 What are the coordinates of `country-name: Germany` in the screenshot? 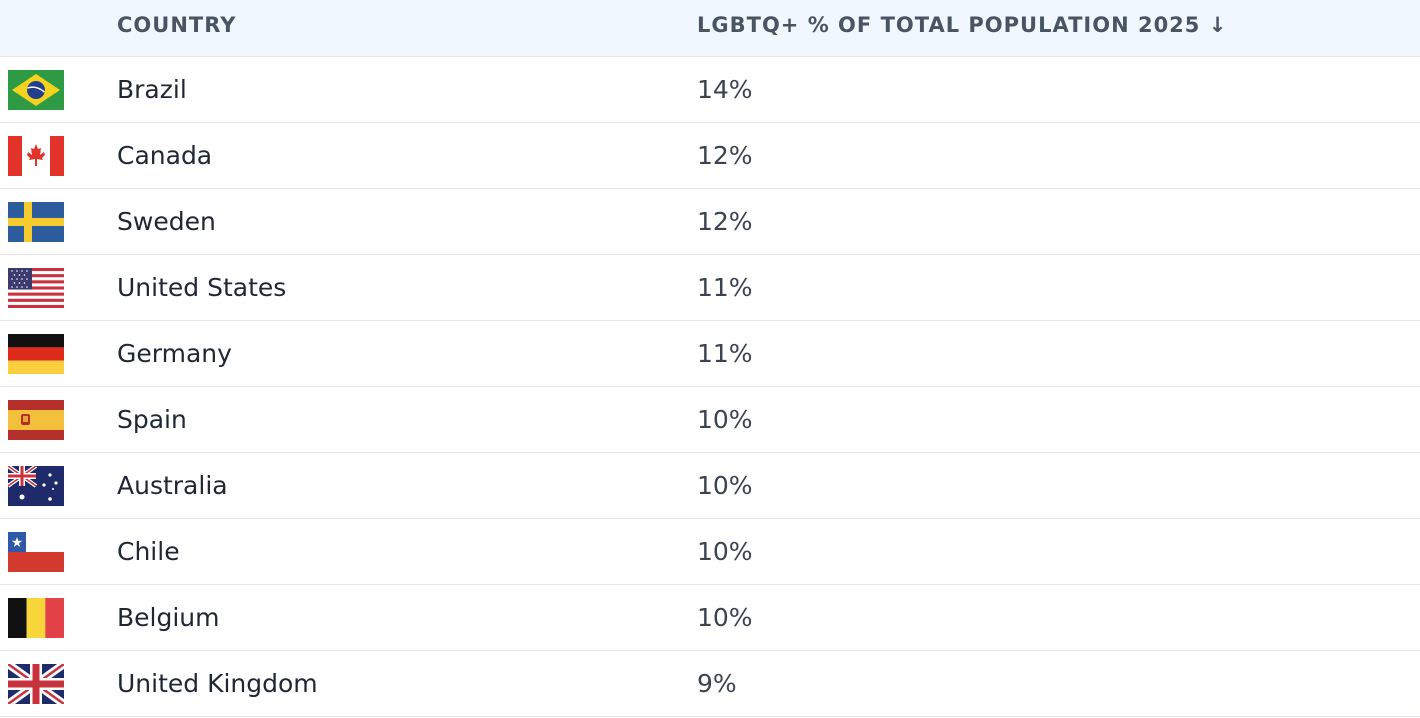 It's located at (174, 353).